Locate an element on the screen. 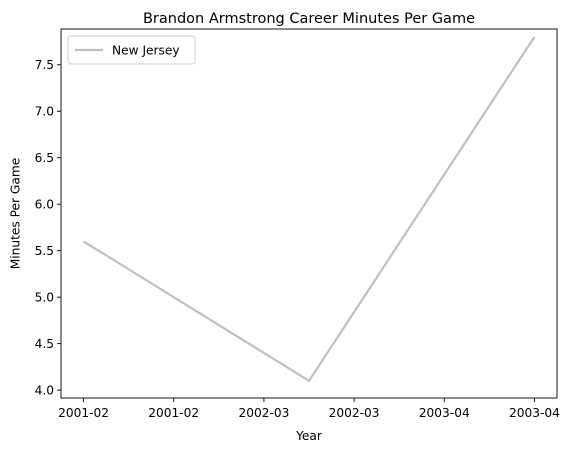  y-tick-label: 4.0 is located at coordinates (44, 390).